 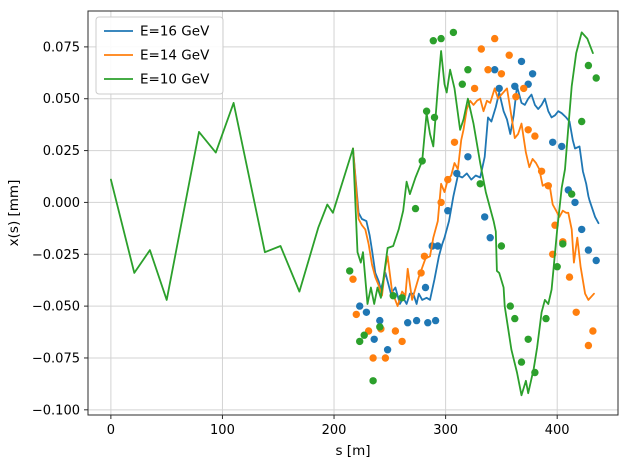 What do you see at coordinates (175, 32) in the screenshot?
I see `legend-label: E=16 GeV` at bounding box center [175, 32].